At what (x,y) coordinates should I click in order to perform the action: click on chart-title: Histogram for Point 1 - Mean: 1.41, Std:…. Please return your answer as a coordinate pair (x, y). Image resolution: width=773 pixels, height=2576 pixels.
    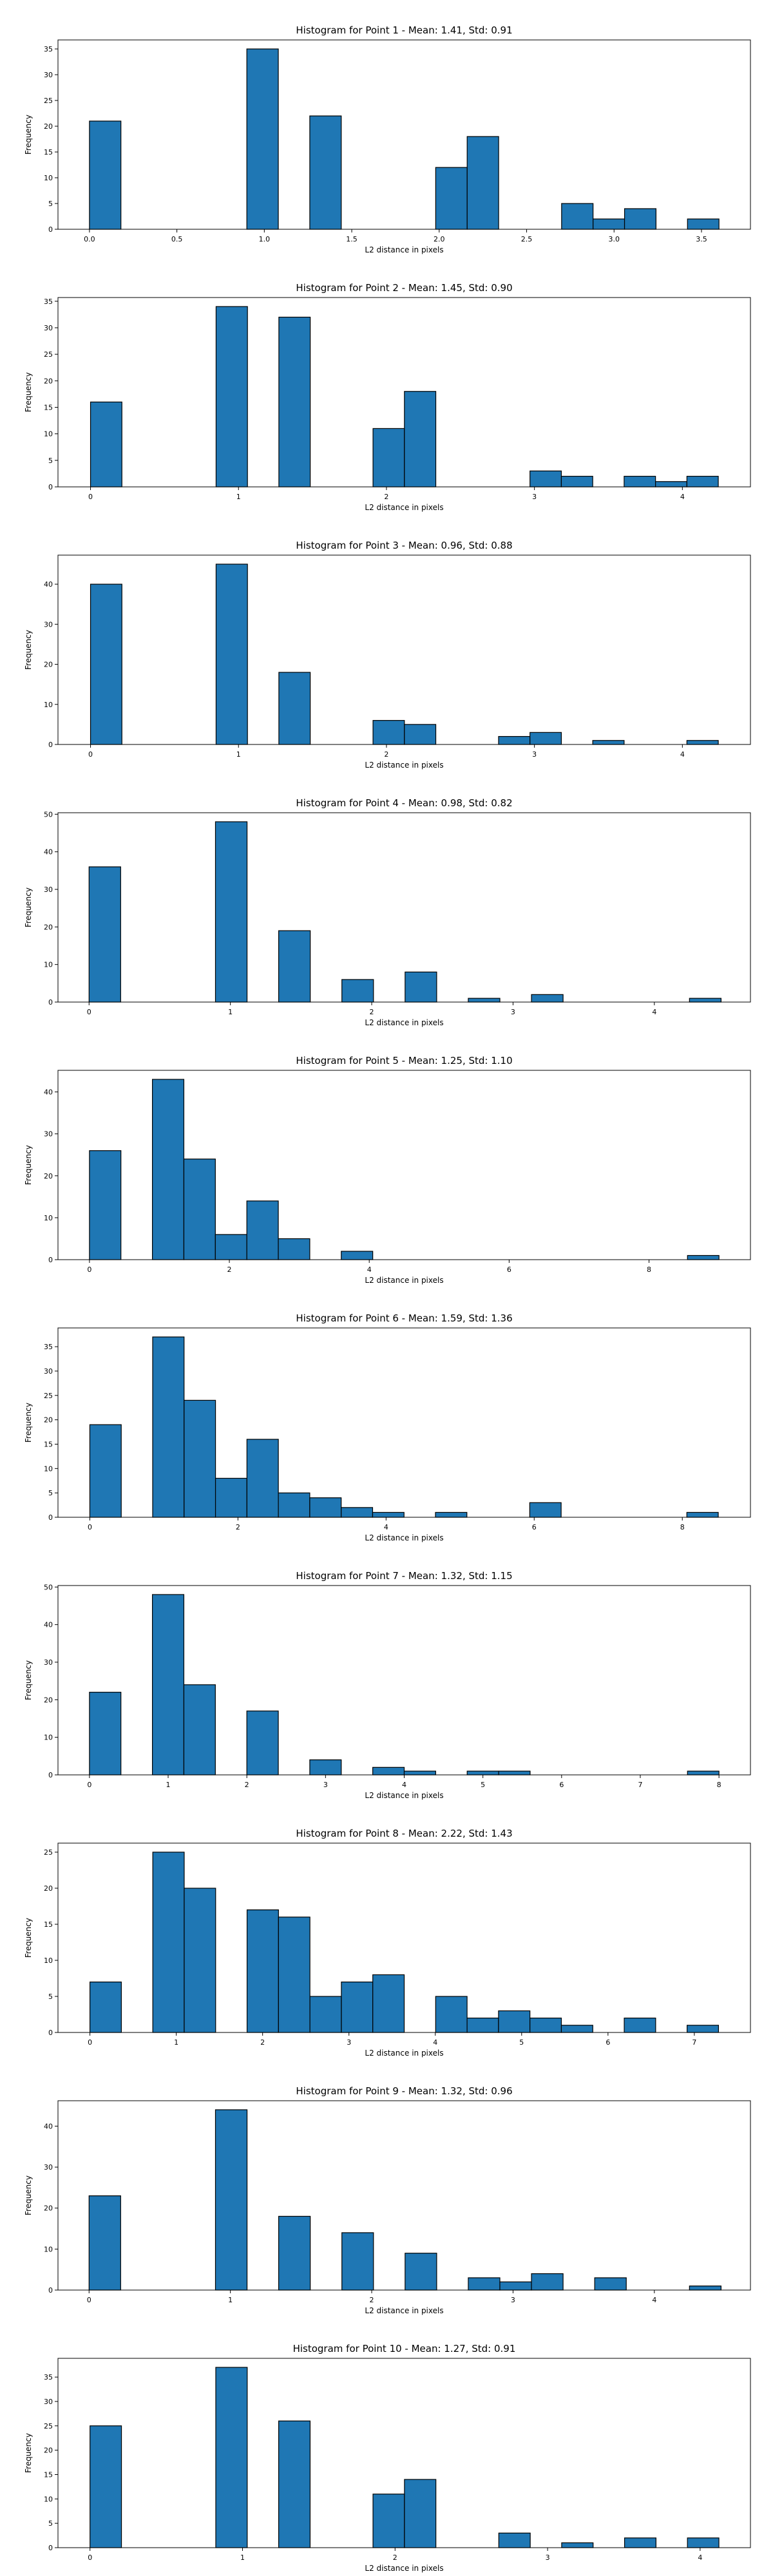
    Looking at the image, I should click on (404, 30).